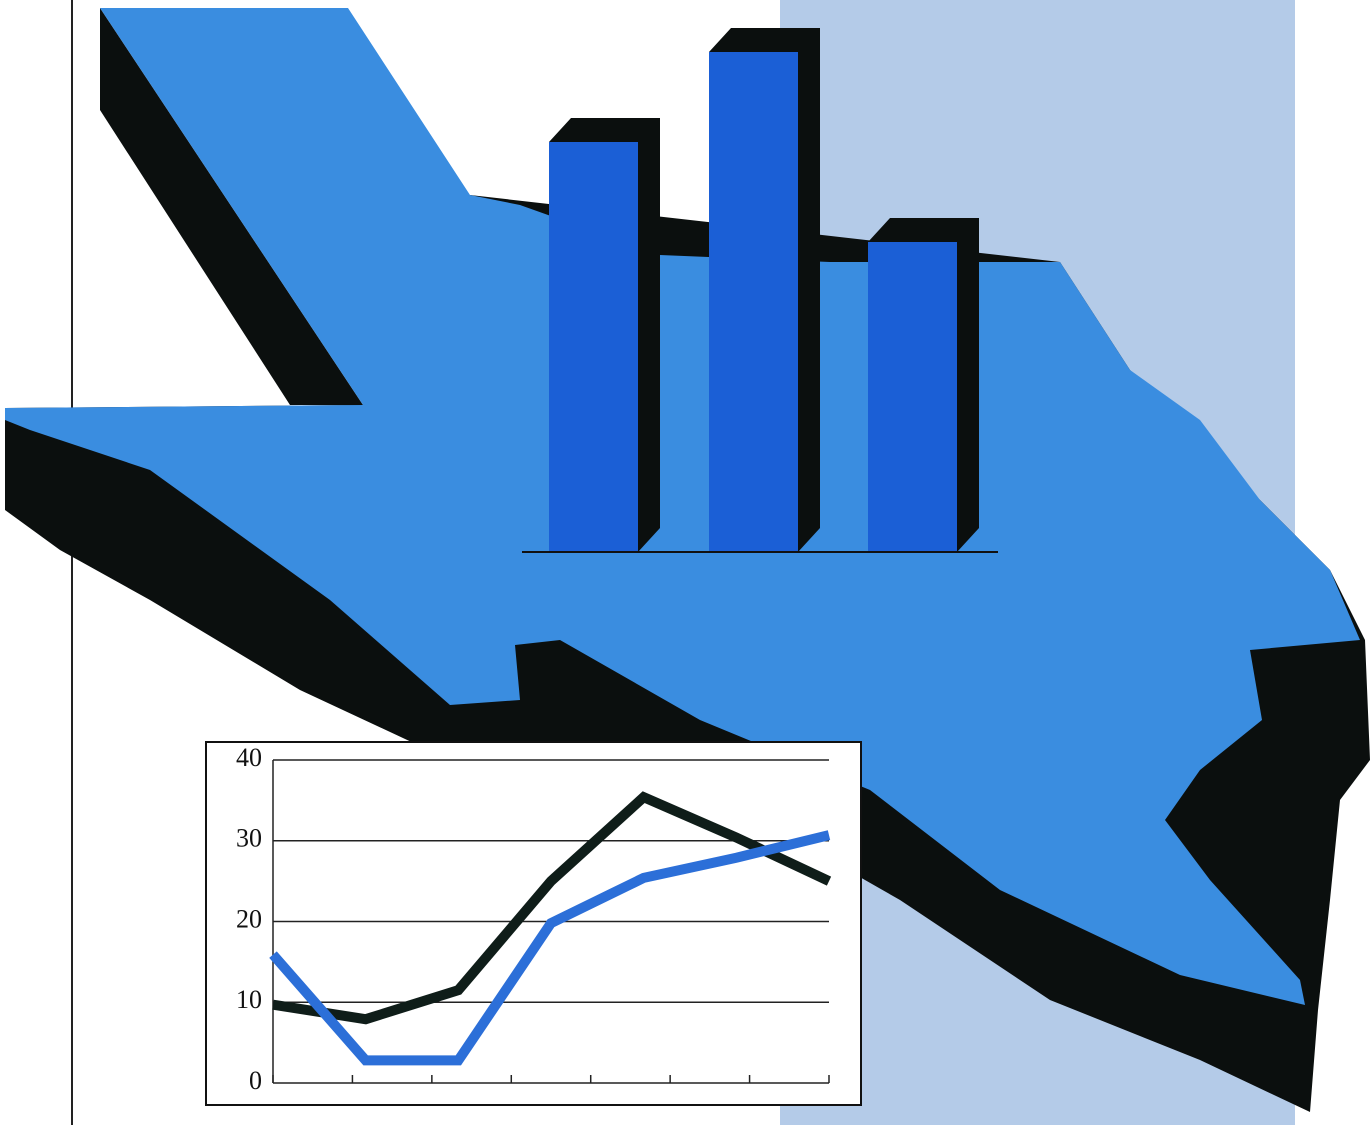 This screenshot has height=1125, width=1372. I want to click on y-tick-label: 10, so click(249, 999).